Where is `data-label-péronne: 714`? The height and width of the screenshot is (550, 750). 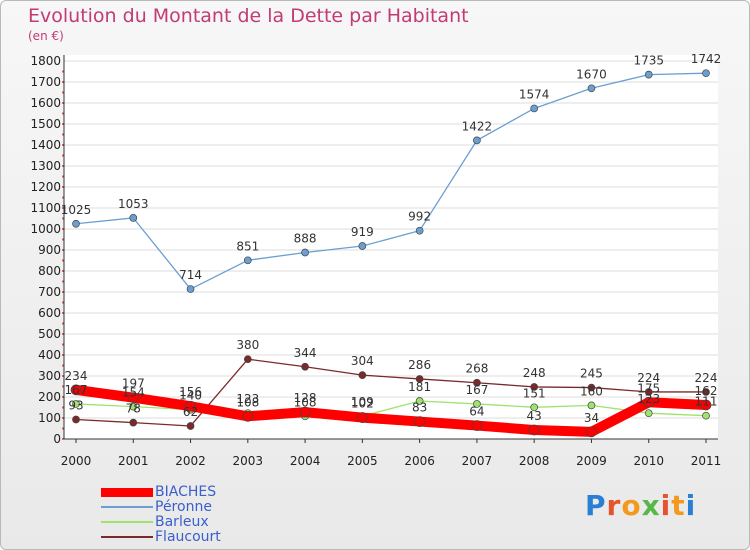 data-label-péronne: 714 is located at coordinates (190, 275).